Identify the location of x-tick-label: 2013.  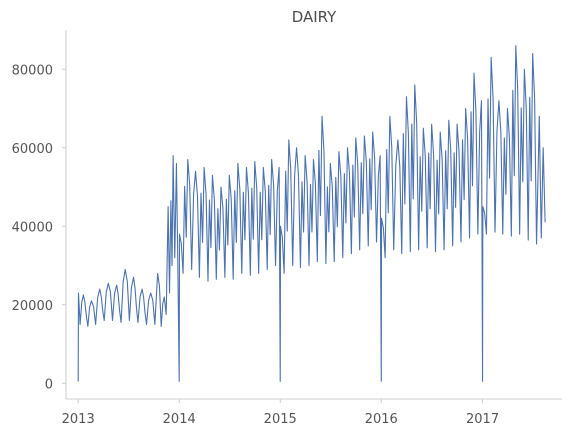
(78, 419).